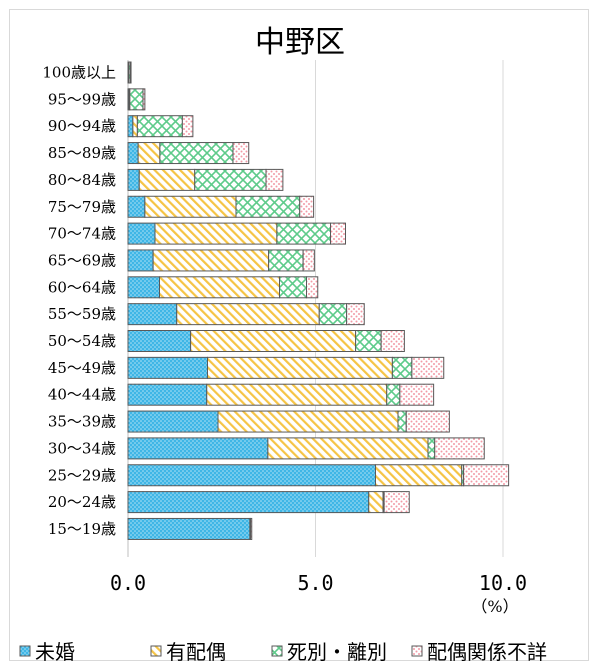 The width and height of the screenshot is (599, 671). I want to click on category-label: 100歳以上, so click(79, 73).